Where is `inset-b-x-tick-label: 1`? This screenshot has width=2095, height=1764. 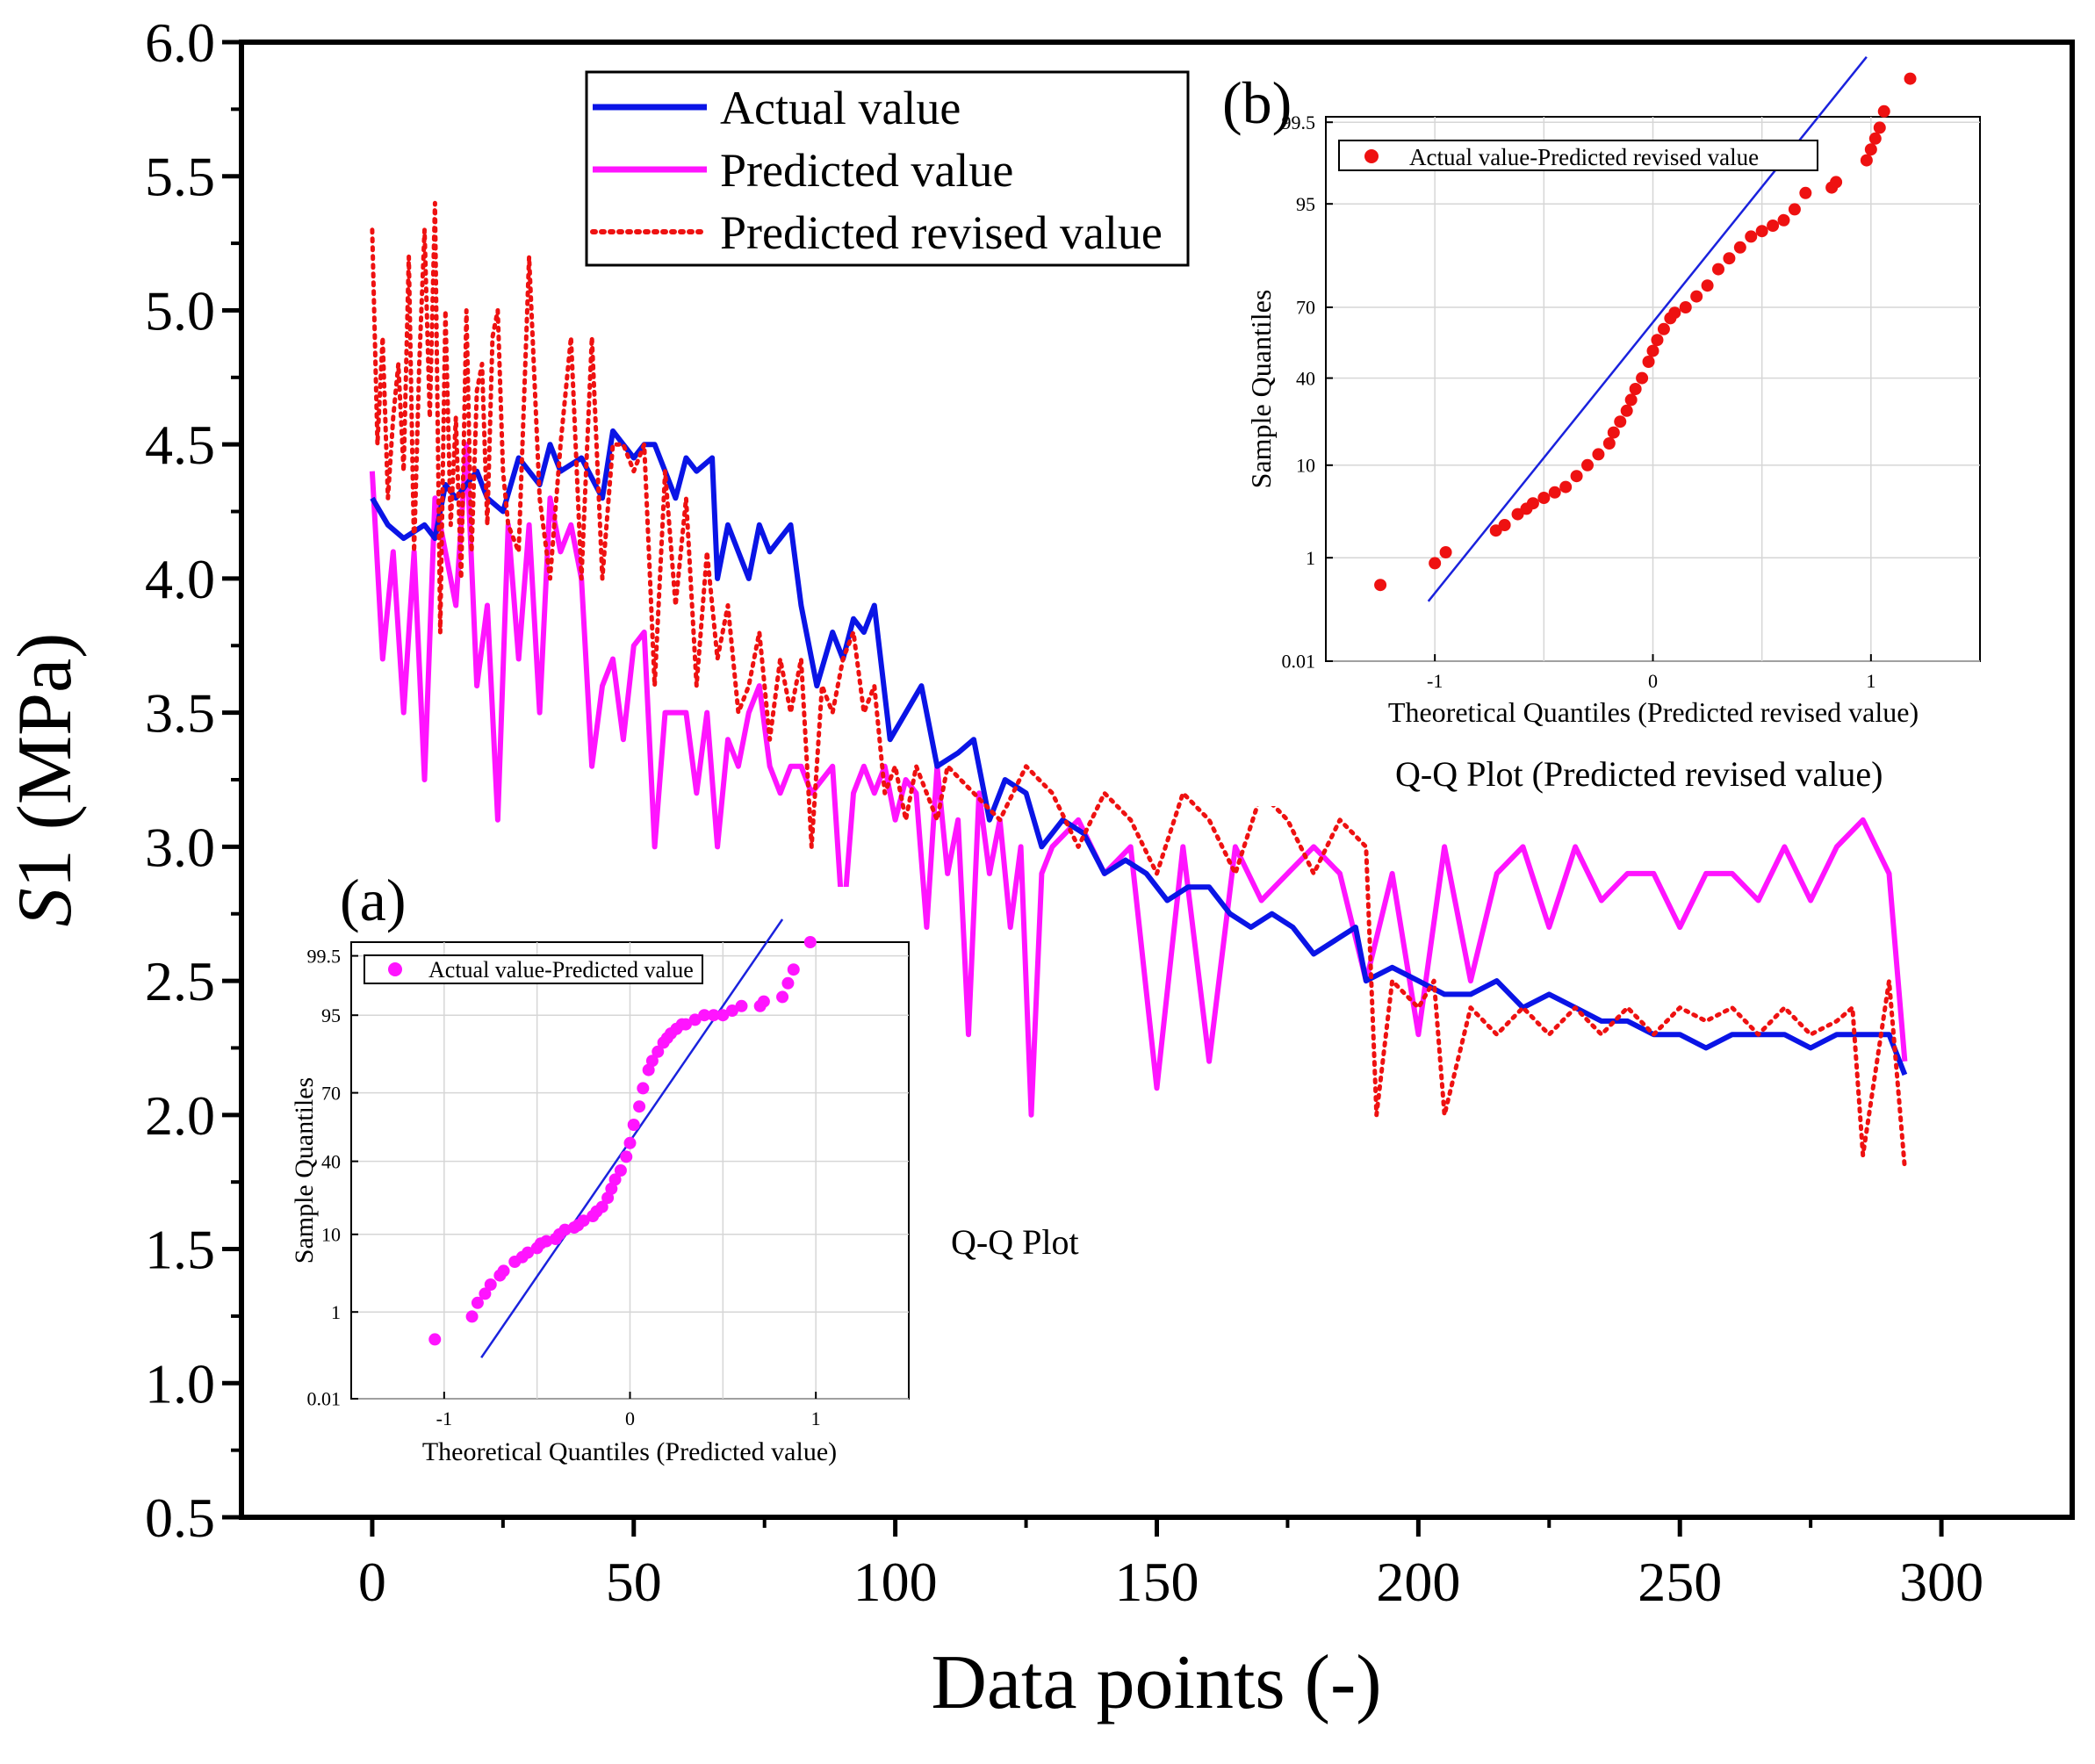
inset-b-x-tick-label: 1 is located at coordinates (1870, 681).